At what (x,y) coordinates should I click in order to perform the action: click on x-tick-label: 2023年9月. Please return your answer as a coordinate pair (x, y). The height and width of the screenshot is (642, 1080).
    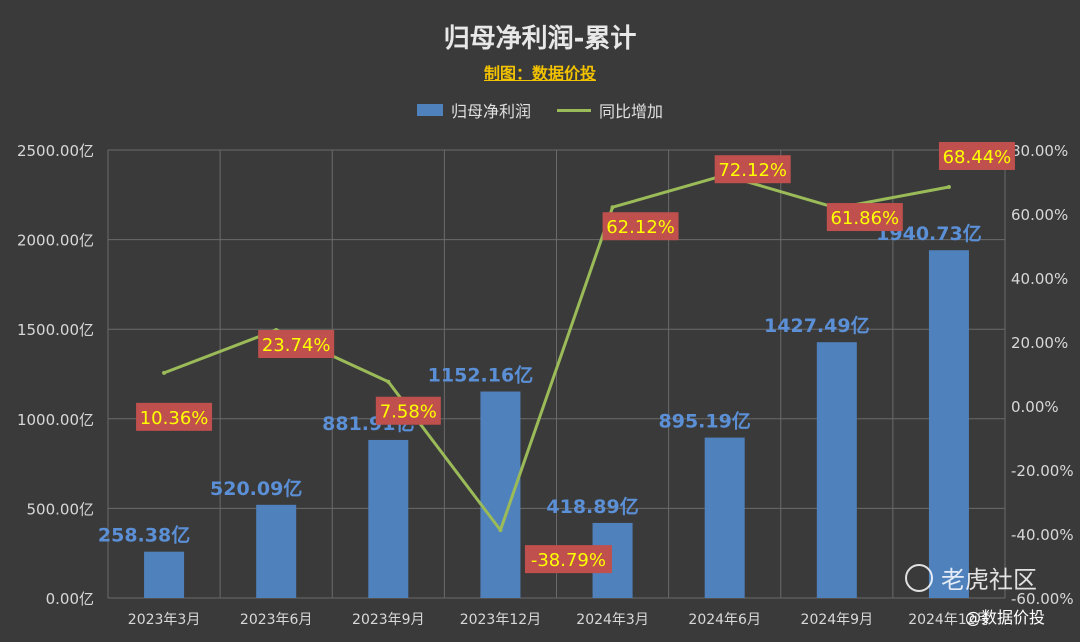
    Looking at the image, I should click on (388, 620).